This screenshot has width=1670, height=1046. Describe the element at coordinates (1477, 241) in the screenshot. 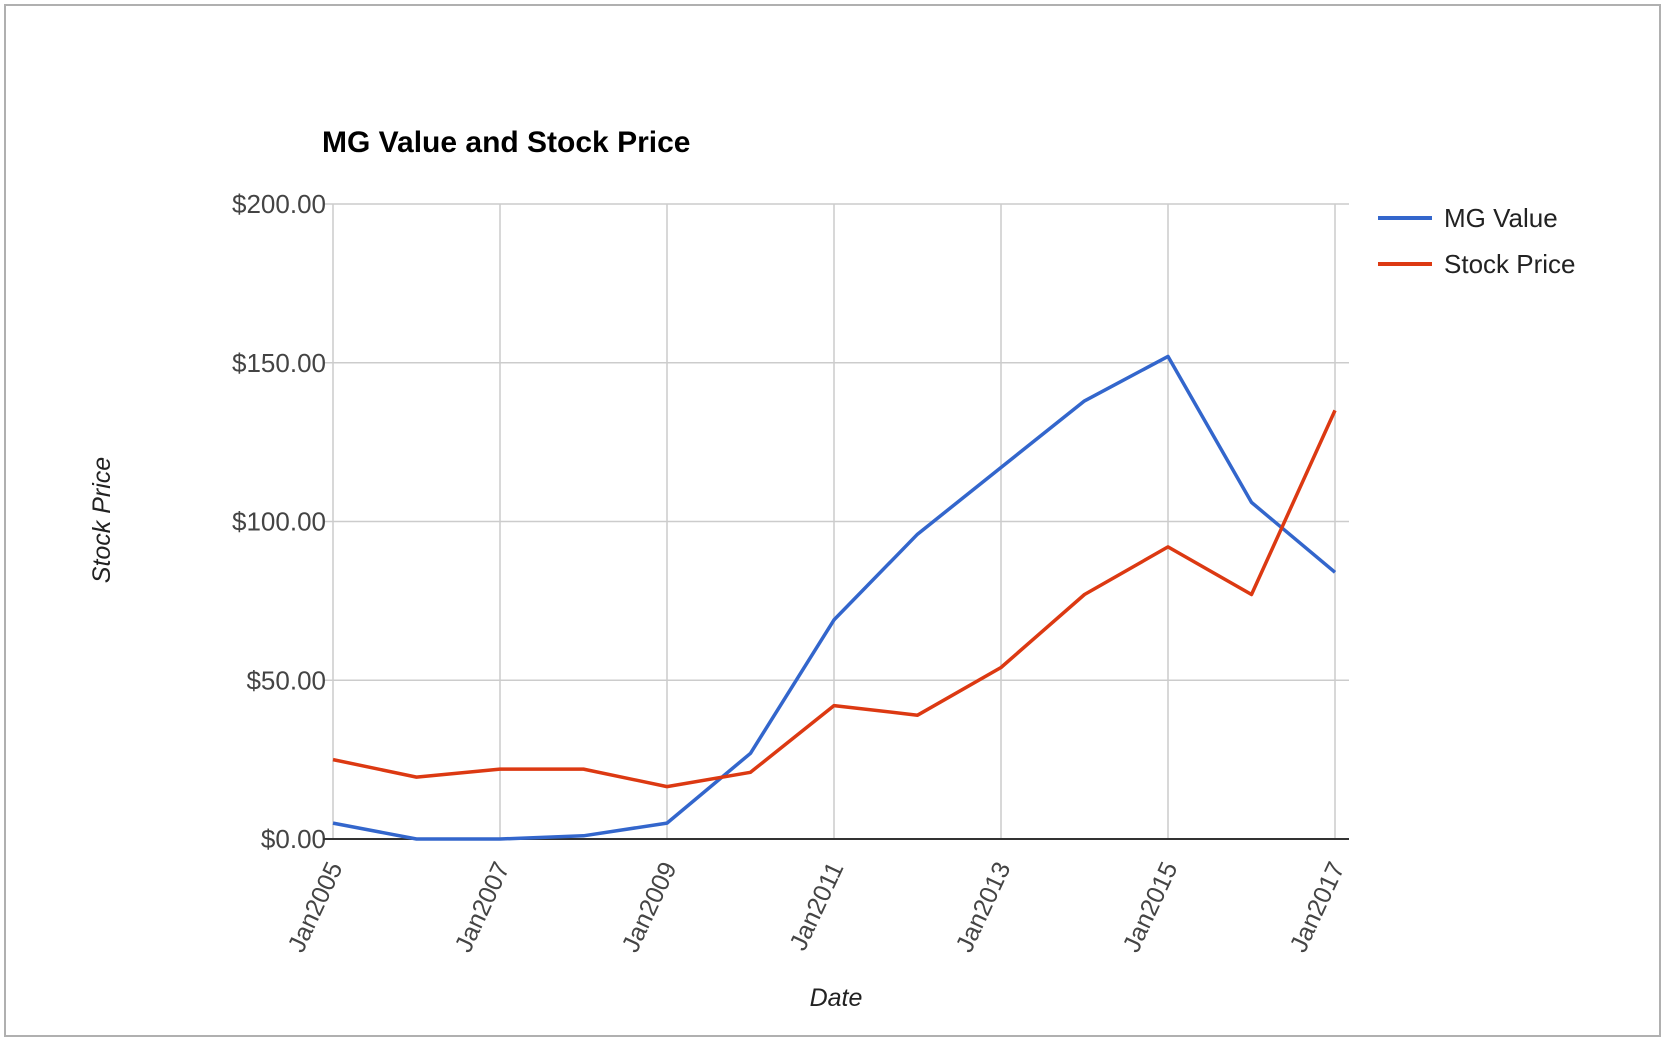

I see `legend: MG Value Stock Price` at that location.